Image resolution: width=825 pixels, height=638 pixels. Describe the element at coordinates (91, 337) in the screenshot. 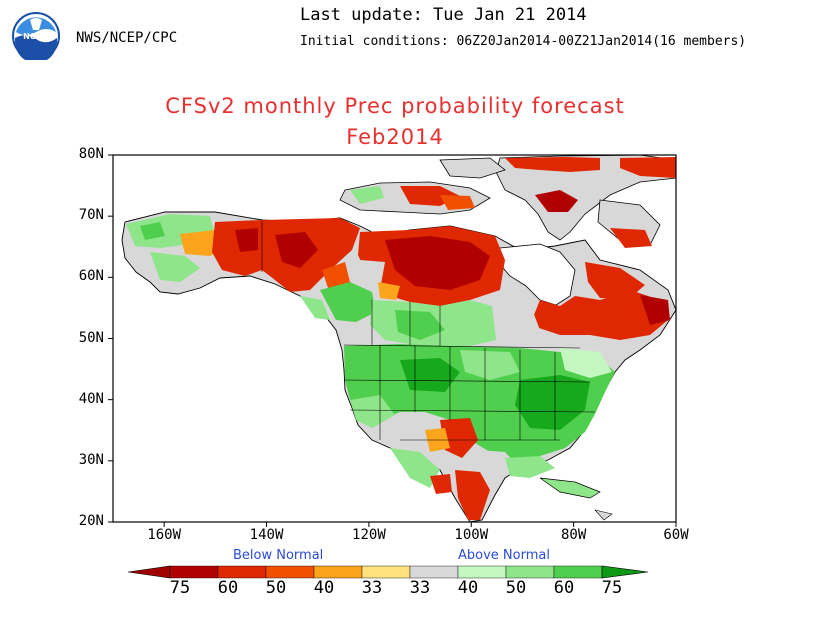

I see `lat-label: 50N` at that location.